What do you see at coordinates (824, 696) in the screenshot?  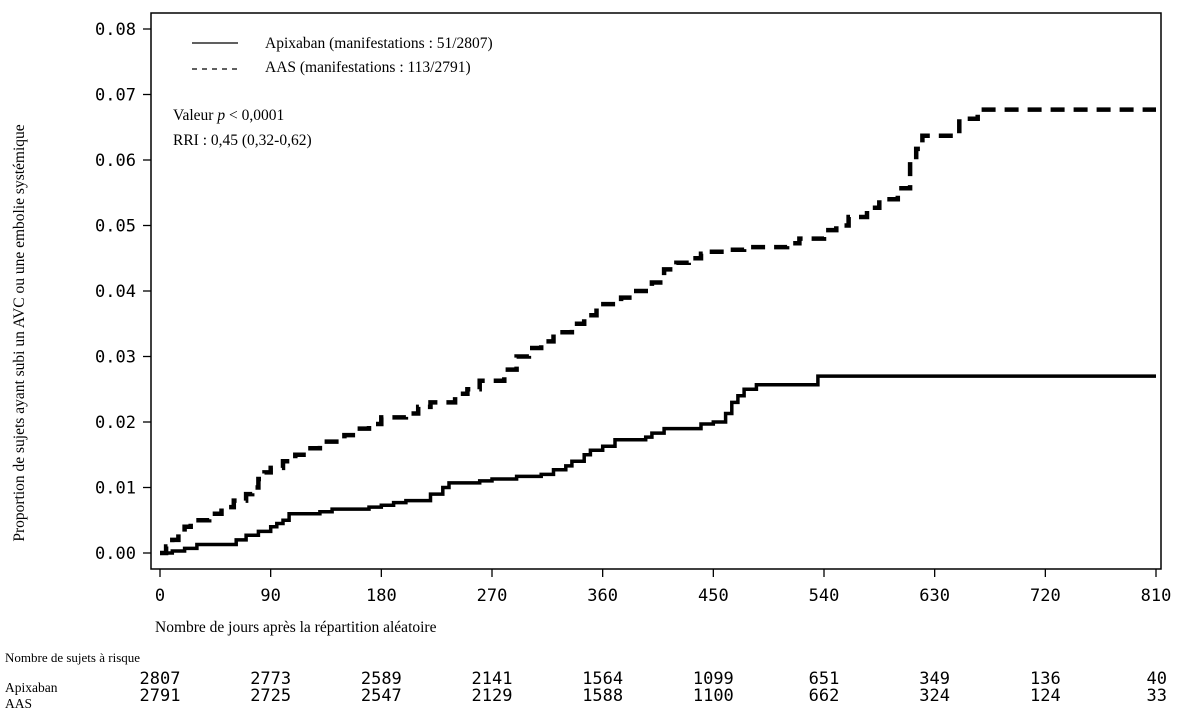 I see `risk-value-aas: 662` at bounding box center [824, 696].